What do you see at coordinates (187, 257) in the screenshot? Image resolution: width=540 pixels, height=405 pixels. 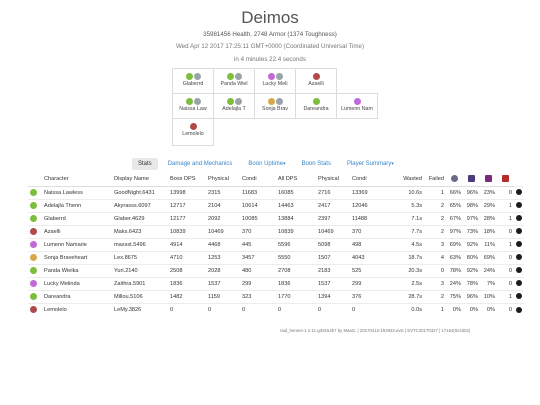 I see `cell-boss-dps: 4710` at bounding box center [187, 257].